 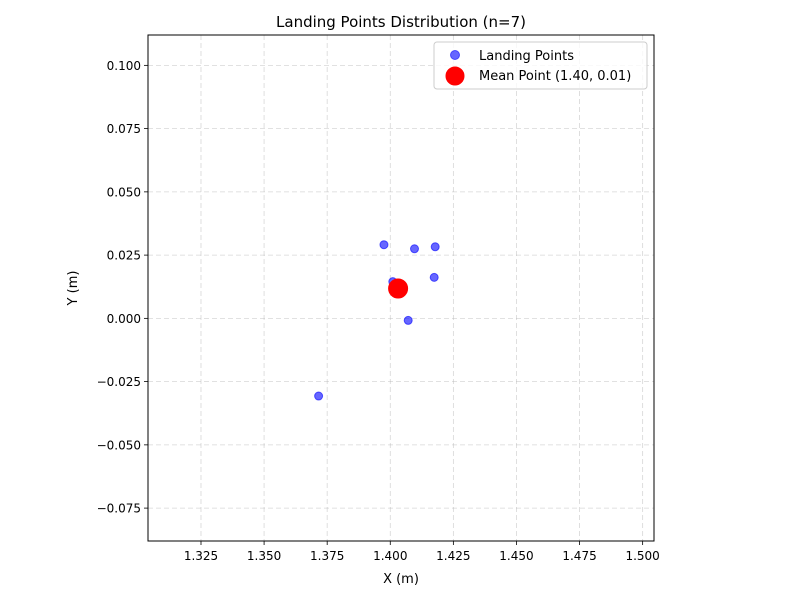 I want to click on x-tick-label: 1.500, so click(x=642, y=556).